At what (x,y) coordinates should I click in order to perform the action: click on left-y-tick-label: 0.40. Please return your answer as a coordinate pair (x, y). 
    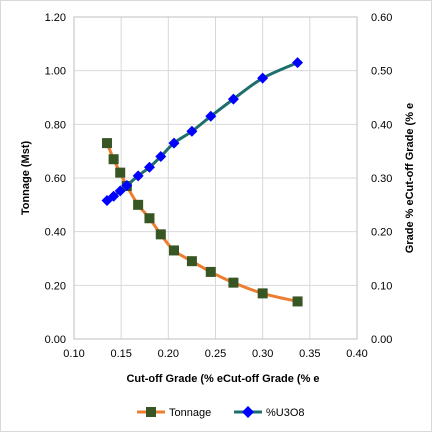
    Looking at the image, I should click on (55, 233).